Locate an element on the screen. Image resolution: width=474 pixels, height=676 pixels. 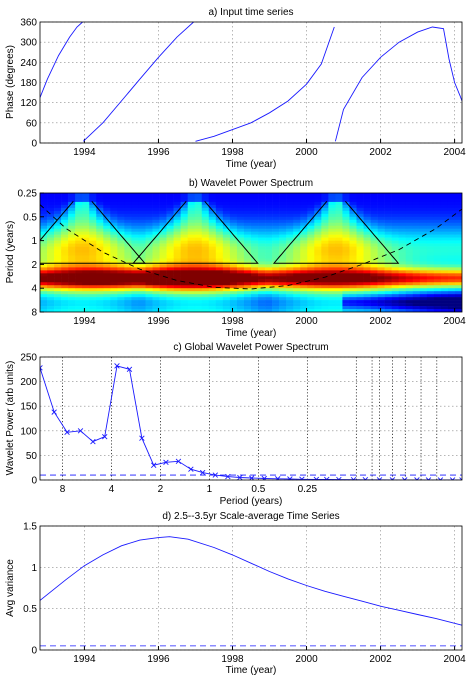
panel-a-ytick-label: 360 is located at coordinates (28, 23).